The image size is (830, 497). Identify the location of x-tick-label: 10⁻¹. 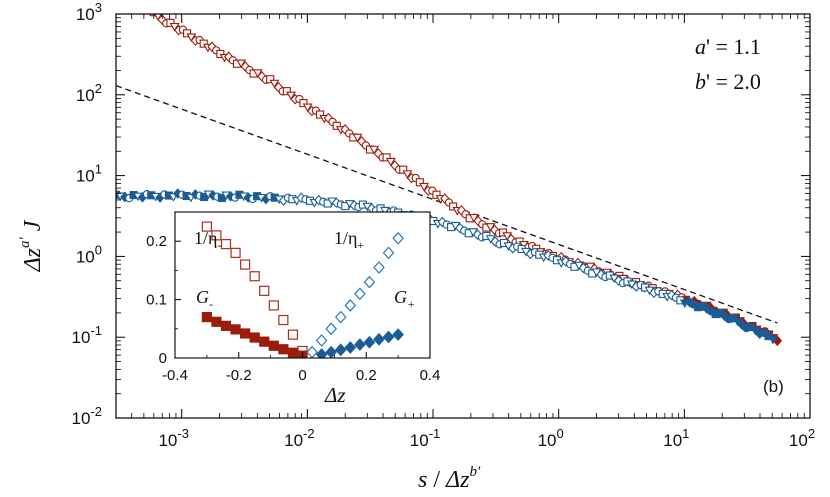
(425, 438).